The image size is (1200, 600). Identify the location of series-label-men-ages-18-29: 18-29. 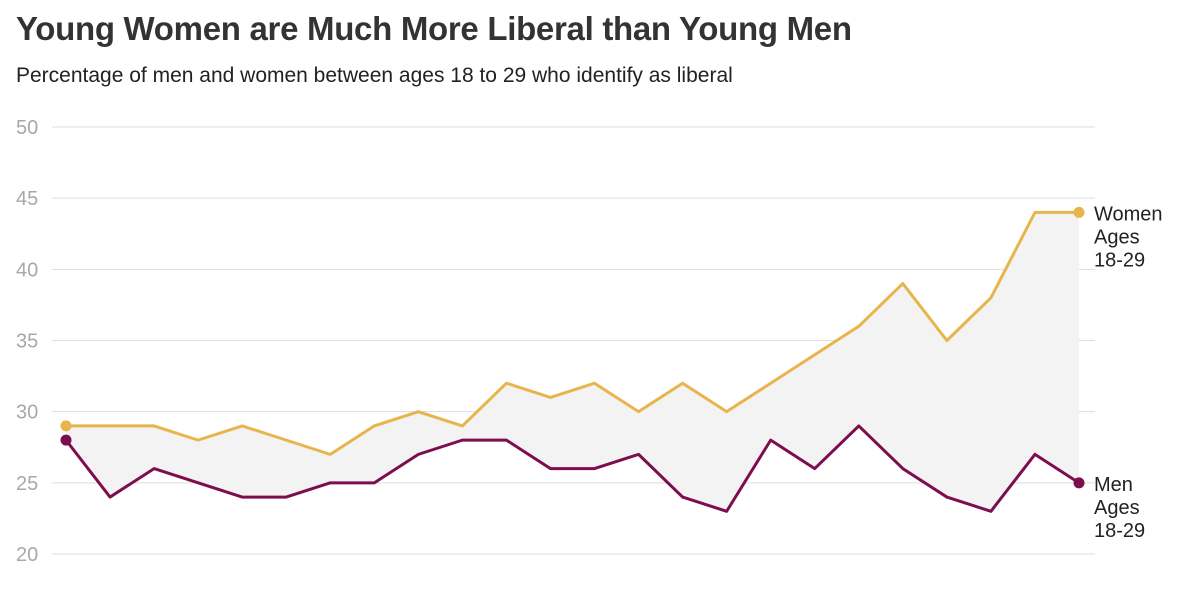
(1119, 531).